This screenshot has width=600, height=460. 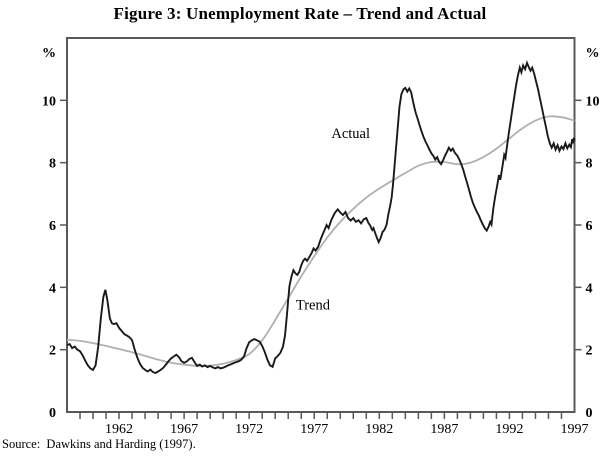 I want to click on y-tick-label-right: 6, so click(x=589, y=226).